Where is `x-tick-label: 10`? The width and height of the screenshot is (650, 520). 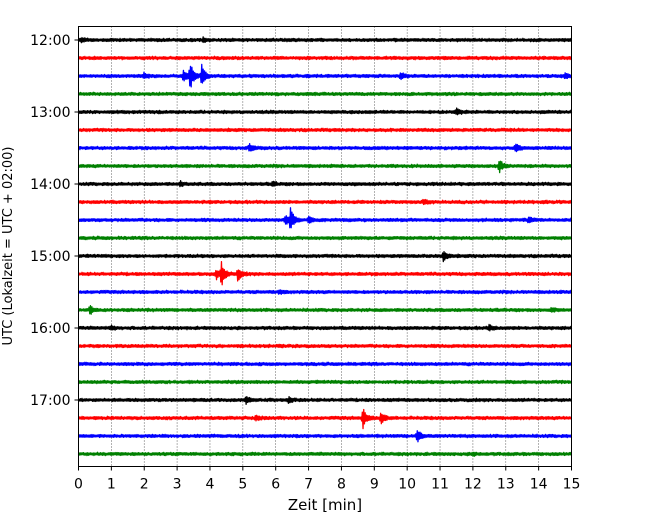
x-tick-label: 10 is located at coordinates (407, 485).